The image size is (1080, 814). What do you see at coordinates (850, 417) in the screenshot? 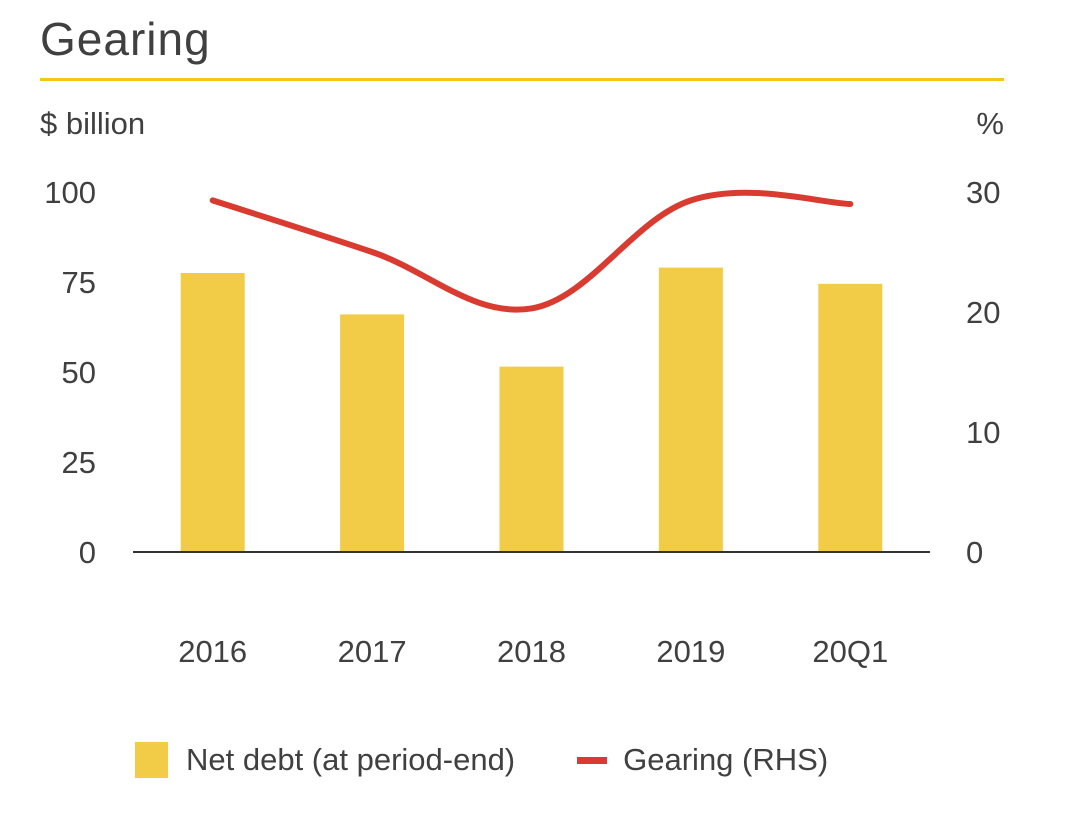
I see `bar-net-debt-20q1` at bounding box center [850, 417].